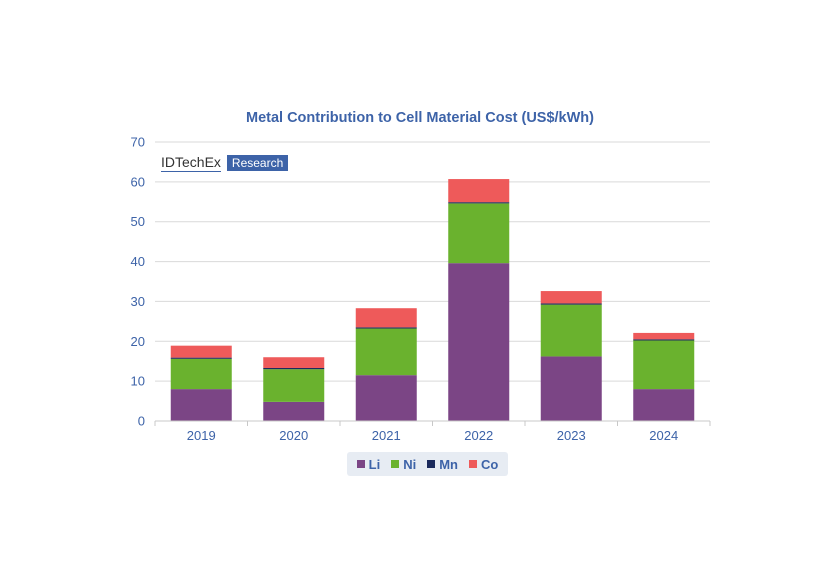  What do you see at coordinates (490, 464) in the screenshot?
I see `legend-label: Co` at bounding box center [490, 464].